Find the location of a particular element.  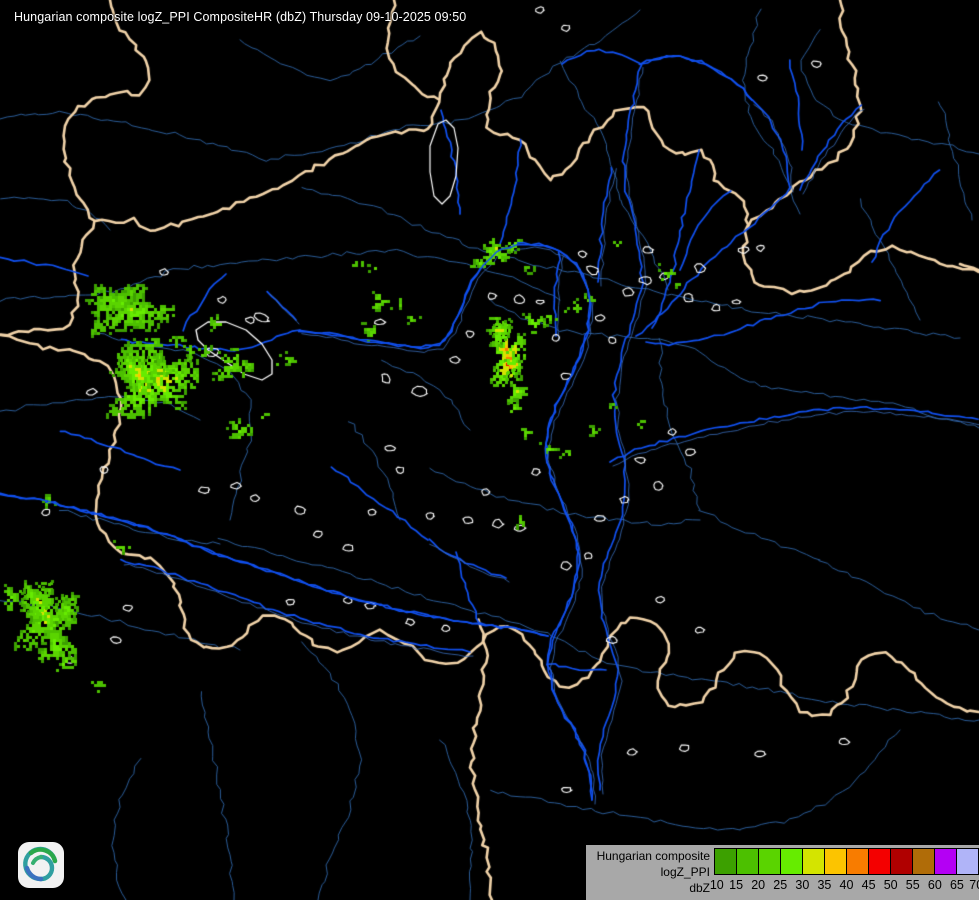

legend-tick-25: 25 is located at coordinates (780, 885).